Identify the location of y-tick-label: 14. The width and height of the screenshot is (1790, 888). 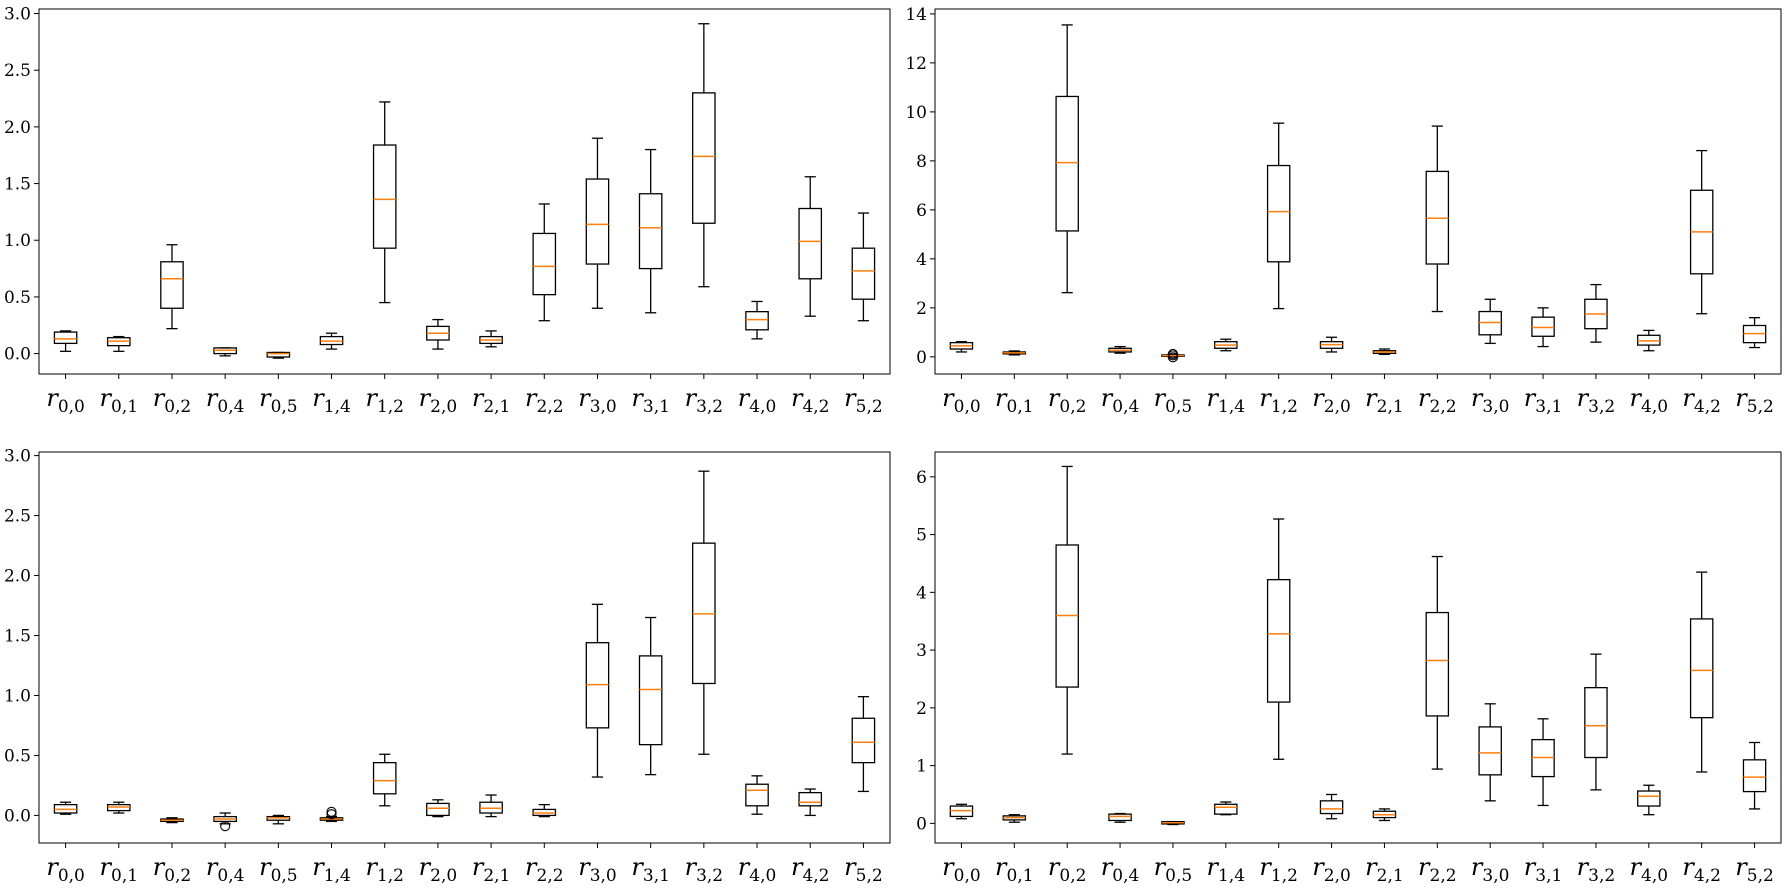
(916, 15).